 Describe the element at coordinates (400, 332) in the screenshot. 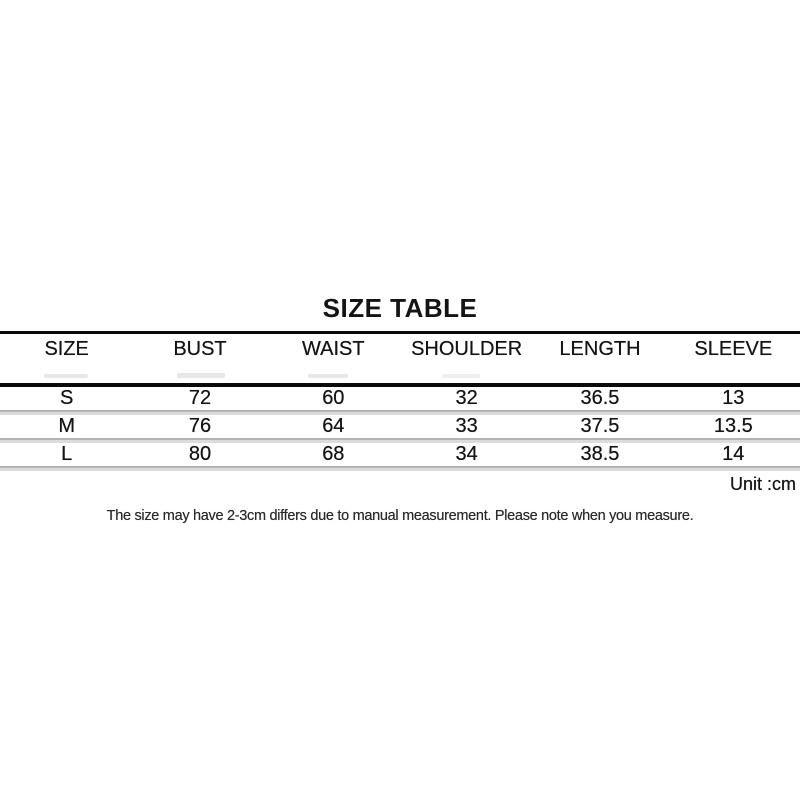

I see `table-top-border` at that location.